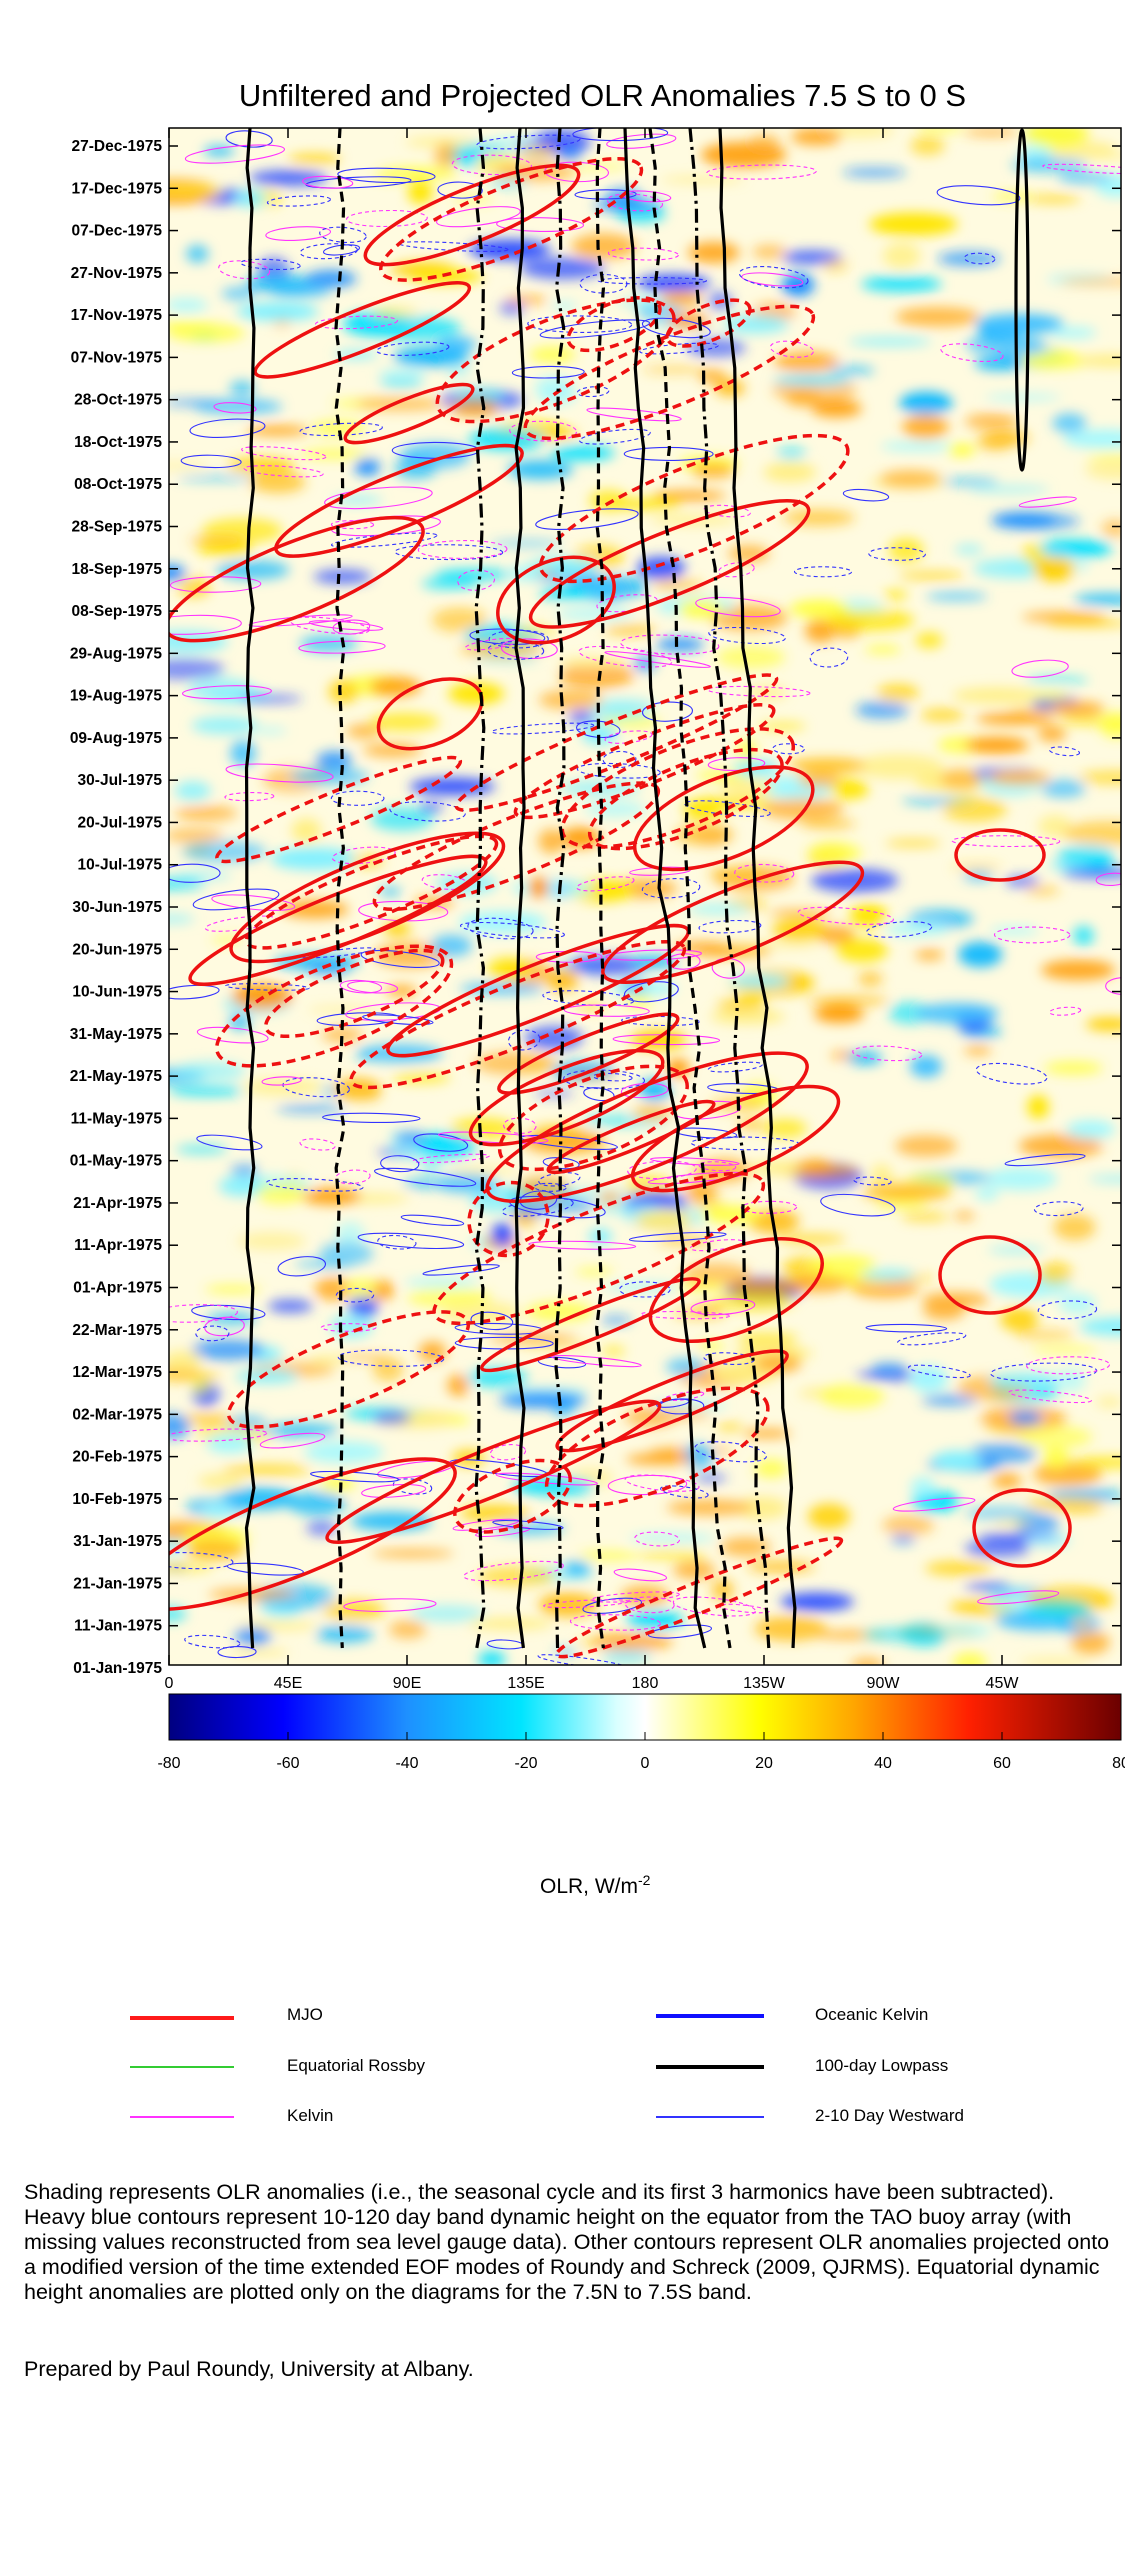 The width and height of the screenshot is (1125, 2550). Describe the element at coordinates (168, 1763) in the screenshot. I see `colorbar-tick-label: -80` at that location.